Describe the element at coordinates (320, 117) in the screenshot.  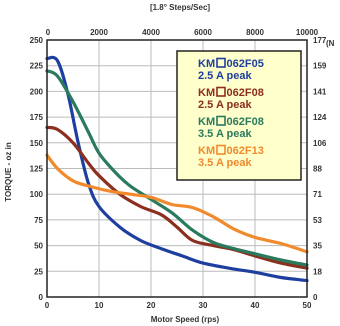
I see `right-tick-label: 124` at that location.